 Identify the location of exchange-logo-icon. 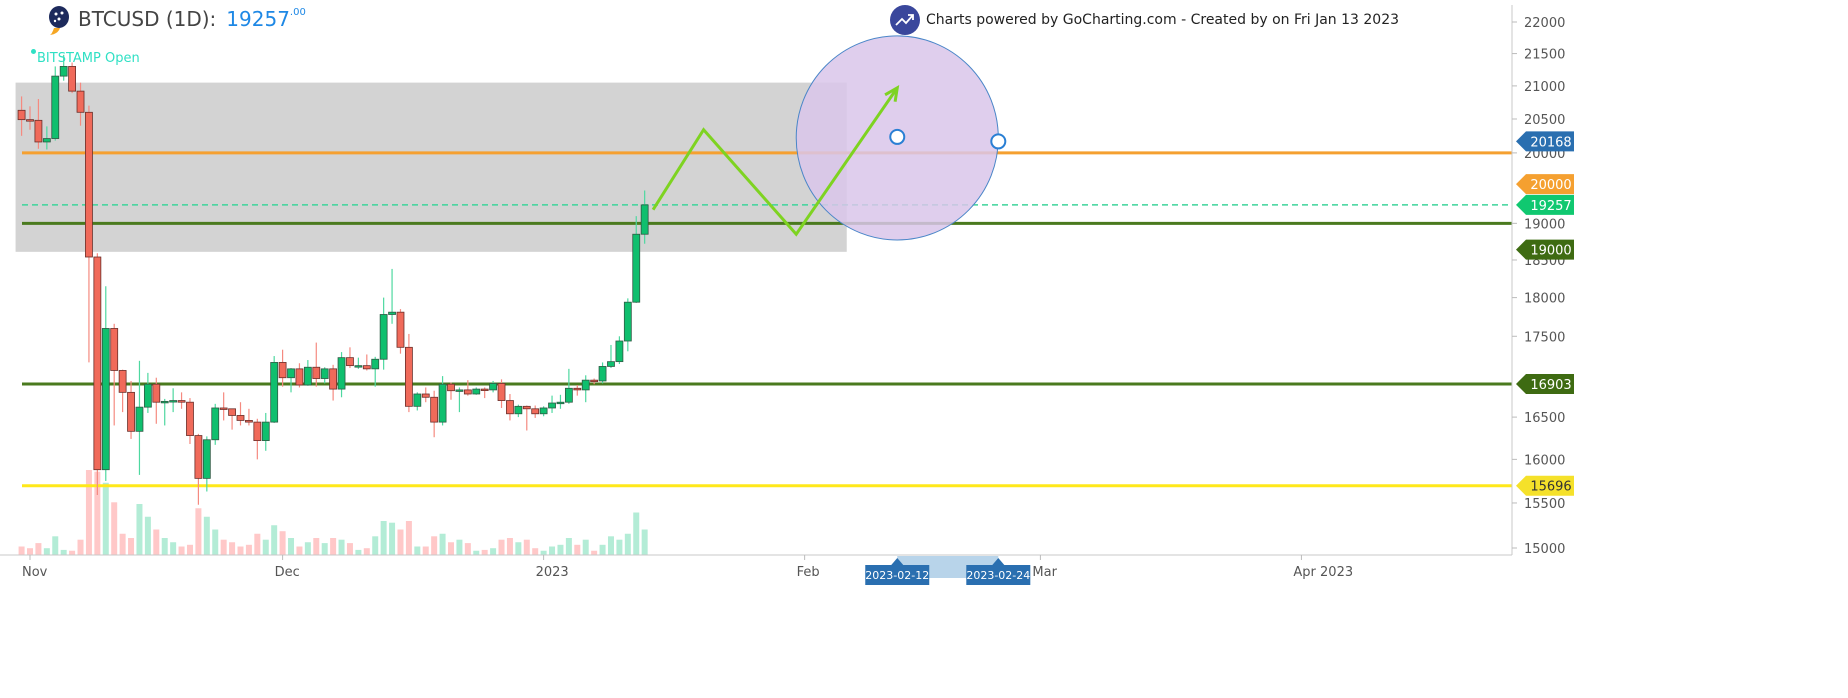
(59, 20).